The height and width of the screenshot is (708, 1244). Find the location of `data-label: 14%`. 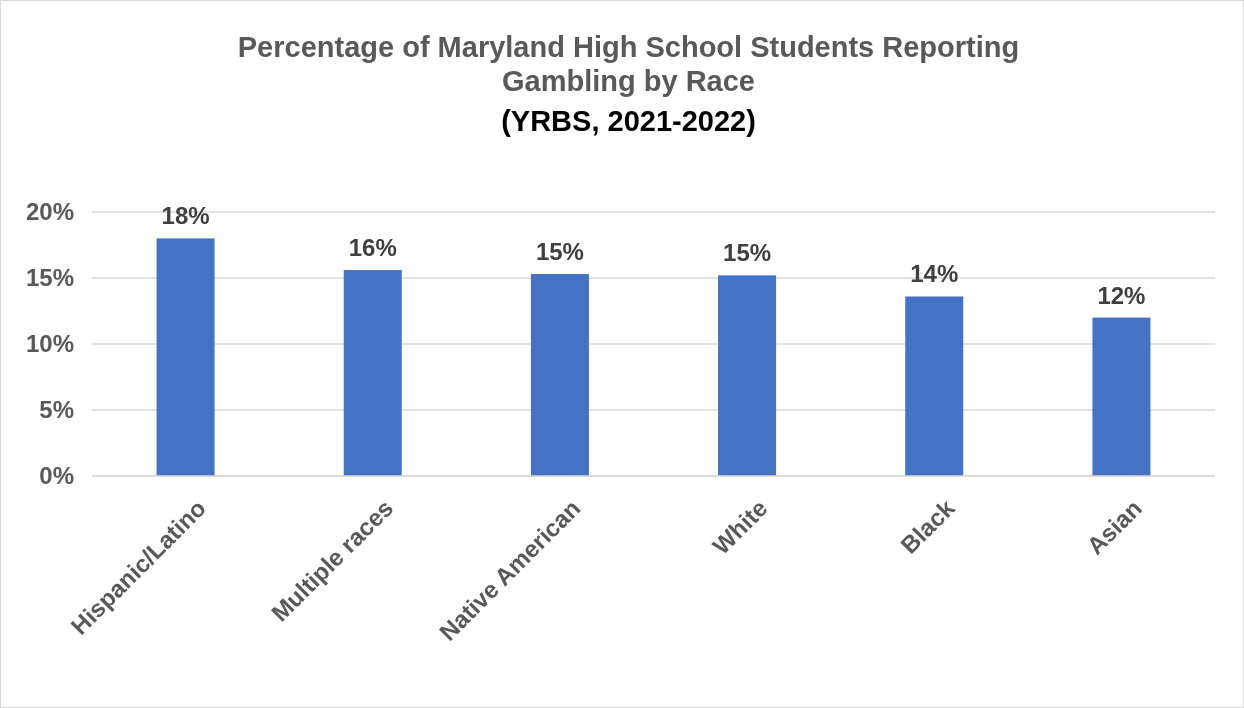

data-label: 14% is located at coordinates (934, 274).